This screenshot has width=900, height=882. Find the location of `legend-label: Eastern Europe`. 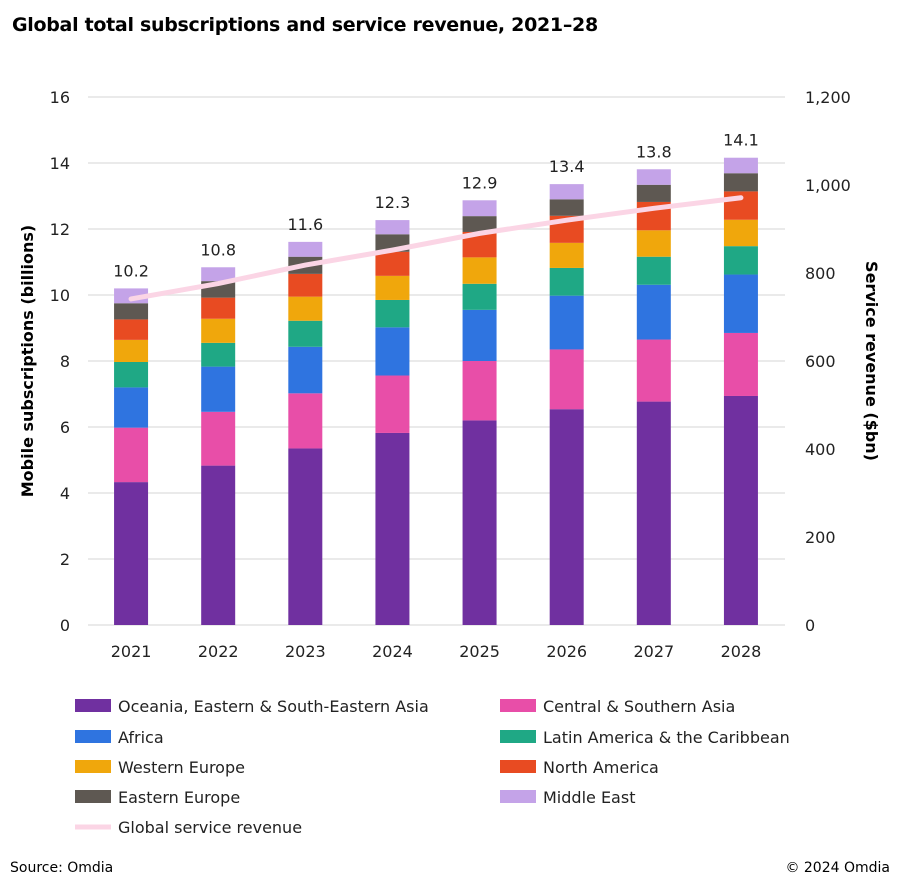

legend-label: Eastern Europe is located at coordinates (179, 797).